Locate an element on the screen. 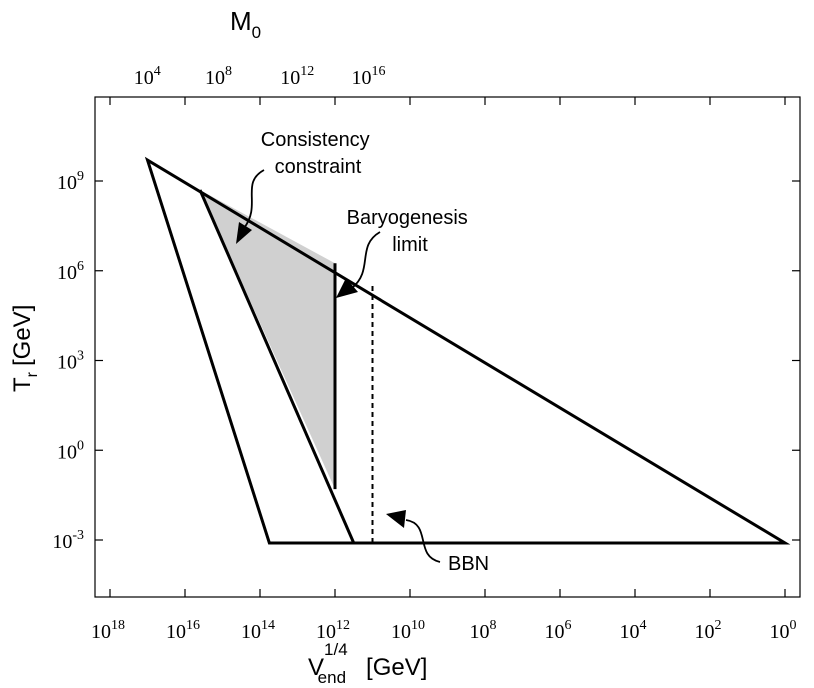 This screenshot has width=814, height=688. x-axis-title: V1/4 end [GeV] is located at coordinates (367, 663).